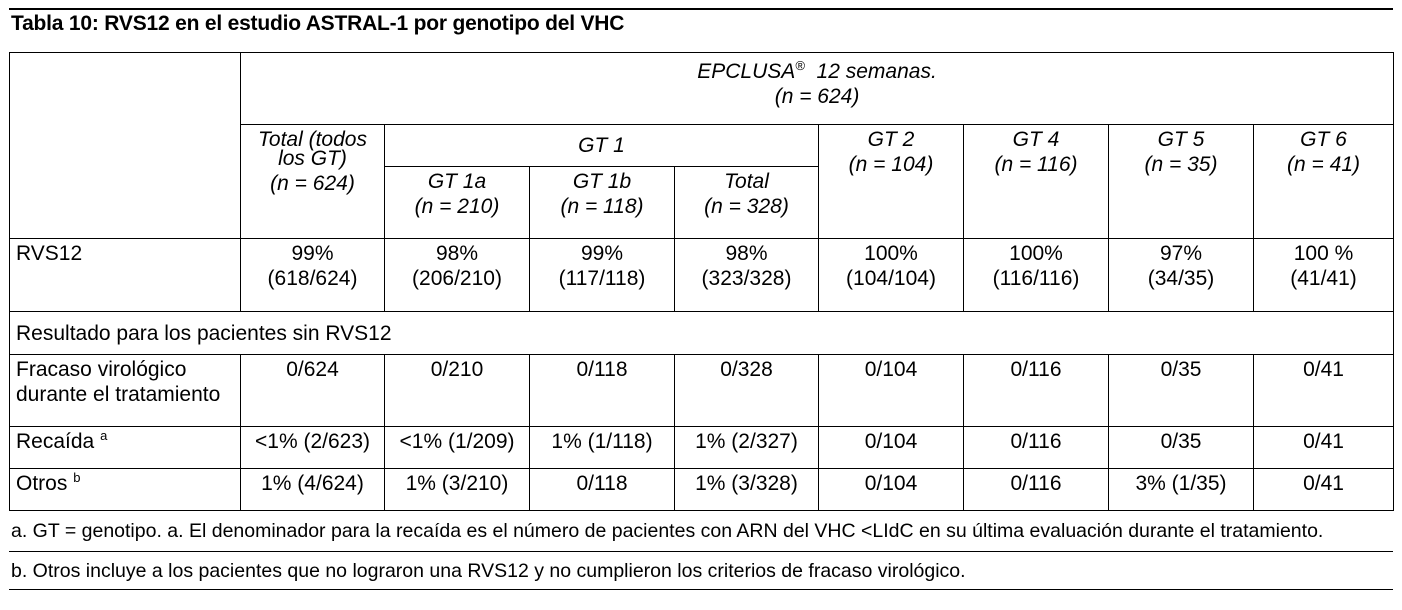 This screenshot has height=610, width=1402. I want to click on title-top-rule, so click(701, 9).